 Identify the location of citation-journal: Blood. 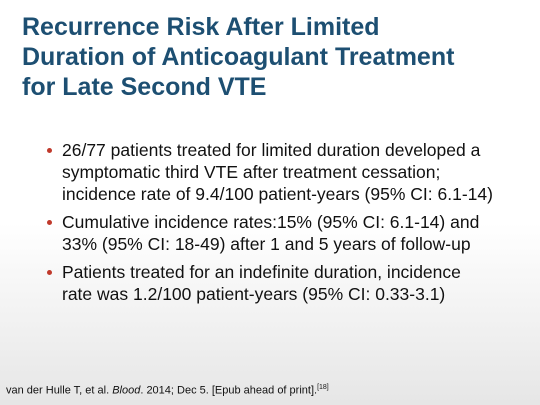
(126, 390).